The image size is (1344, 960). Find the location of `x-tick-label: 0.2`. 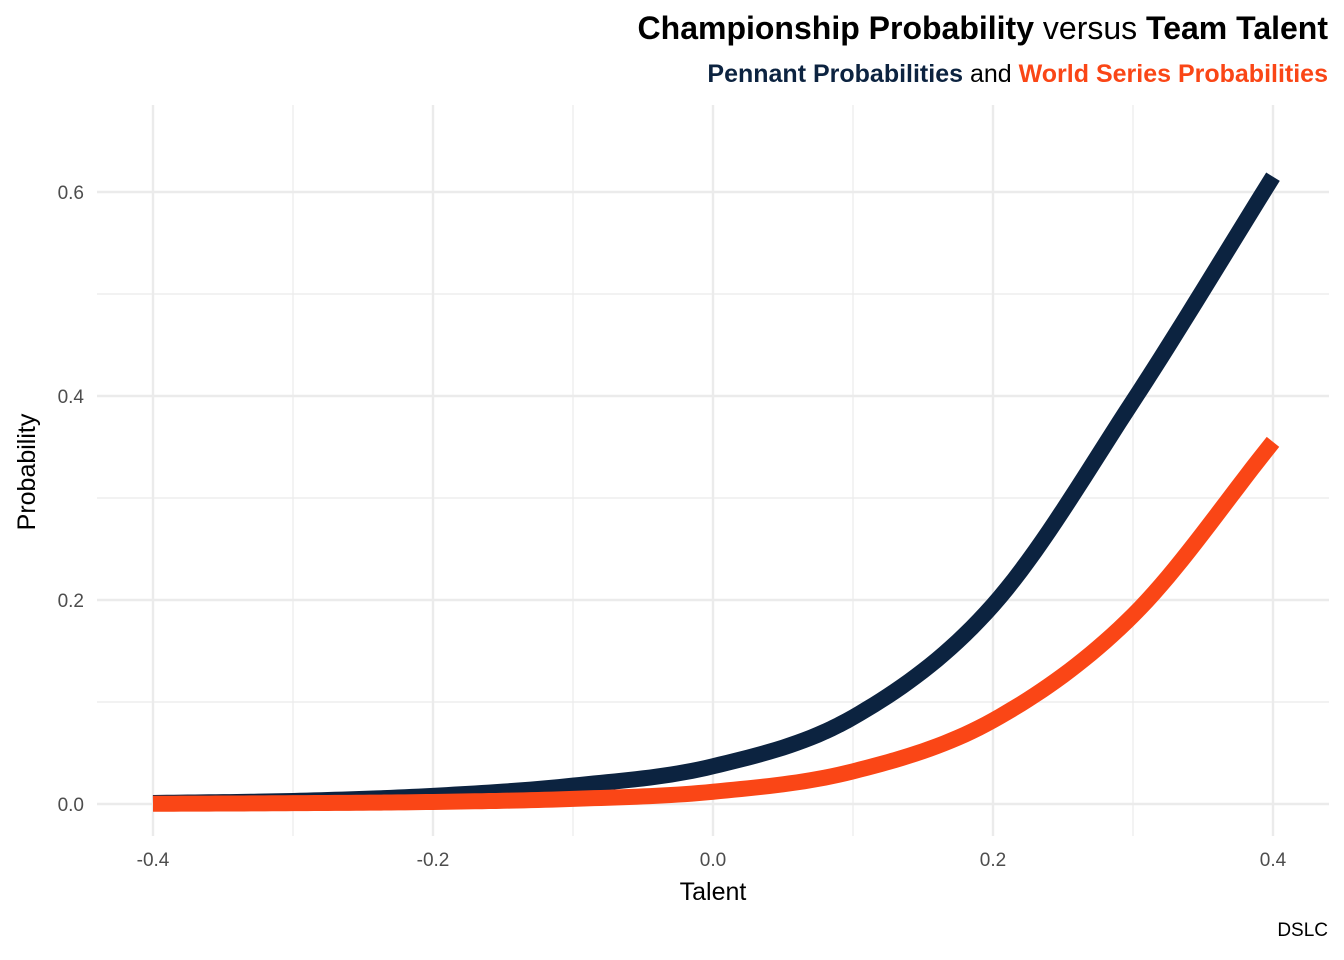

x-tick-label: 0.2 is located at coordinates (993, 860).